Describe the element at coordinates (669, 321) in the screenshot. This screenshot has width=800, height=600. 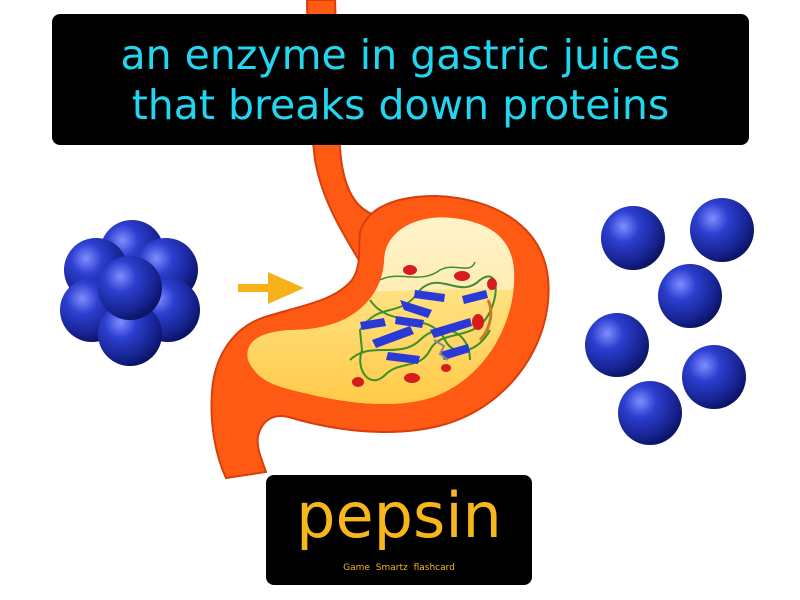
I see `amino-acid-sphere-icon` at that location.